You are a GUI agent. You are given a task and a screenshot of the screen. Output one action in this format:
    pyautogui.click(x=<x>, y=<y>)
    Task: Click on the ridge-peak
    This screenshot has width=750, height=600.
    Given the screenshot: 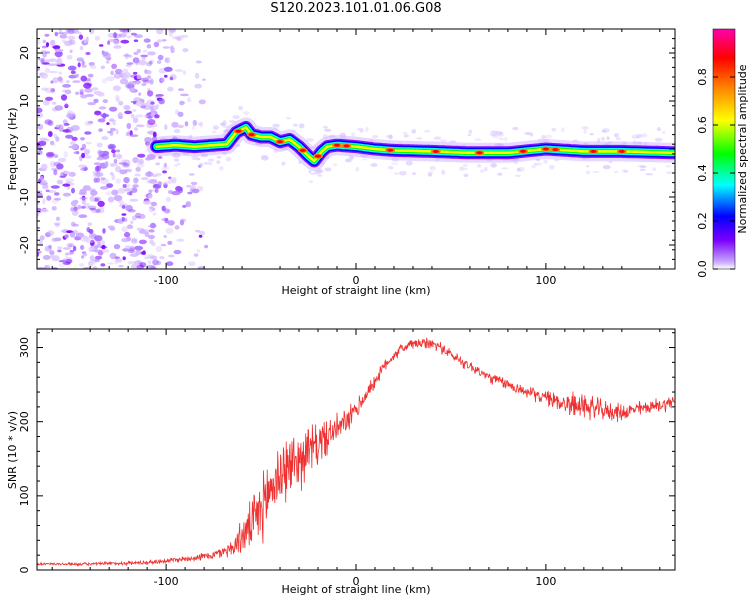 What is the action you would take?
    pyautogui.click(x=346, y=146)
    